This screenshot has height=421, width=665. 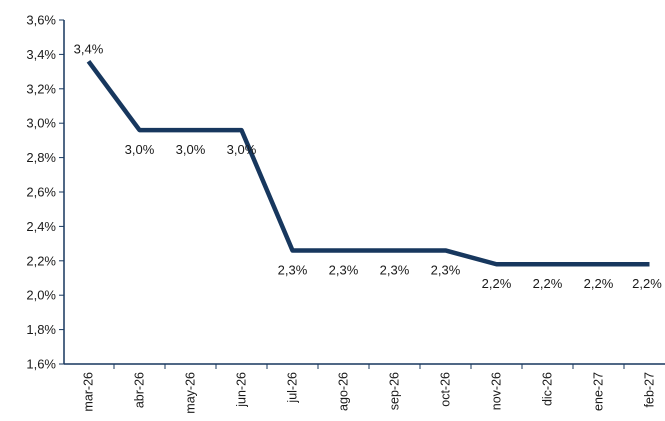 What do you see at coordinates (89, 48) in the screenshot?
I see `data-label: 3,4%` at bounding box center [89, 48].